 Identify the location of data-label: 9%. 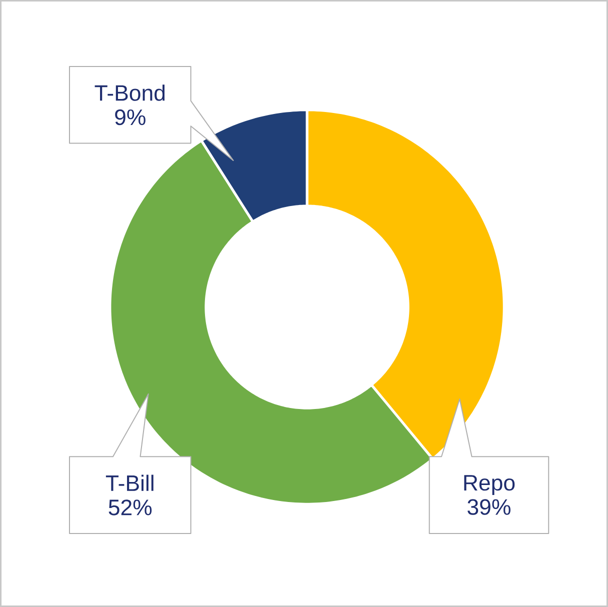
(130, 117).